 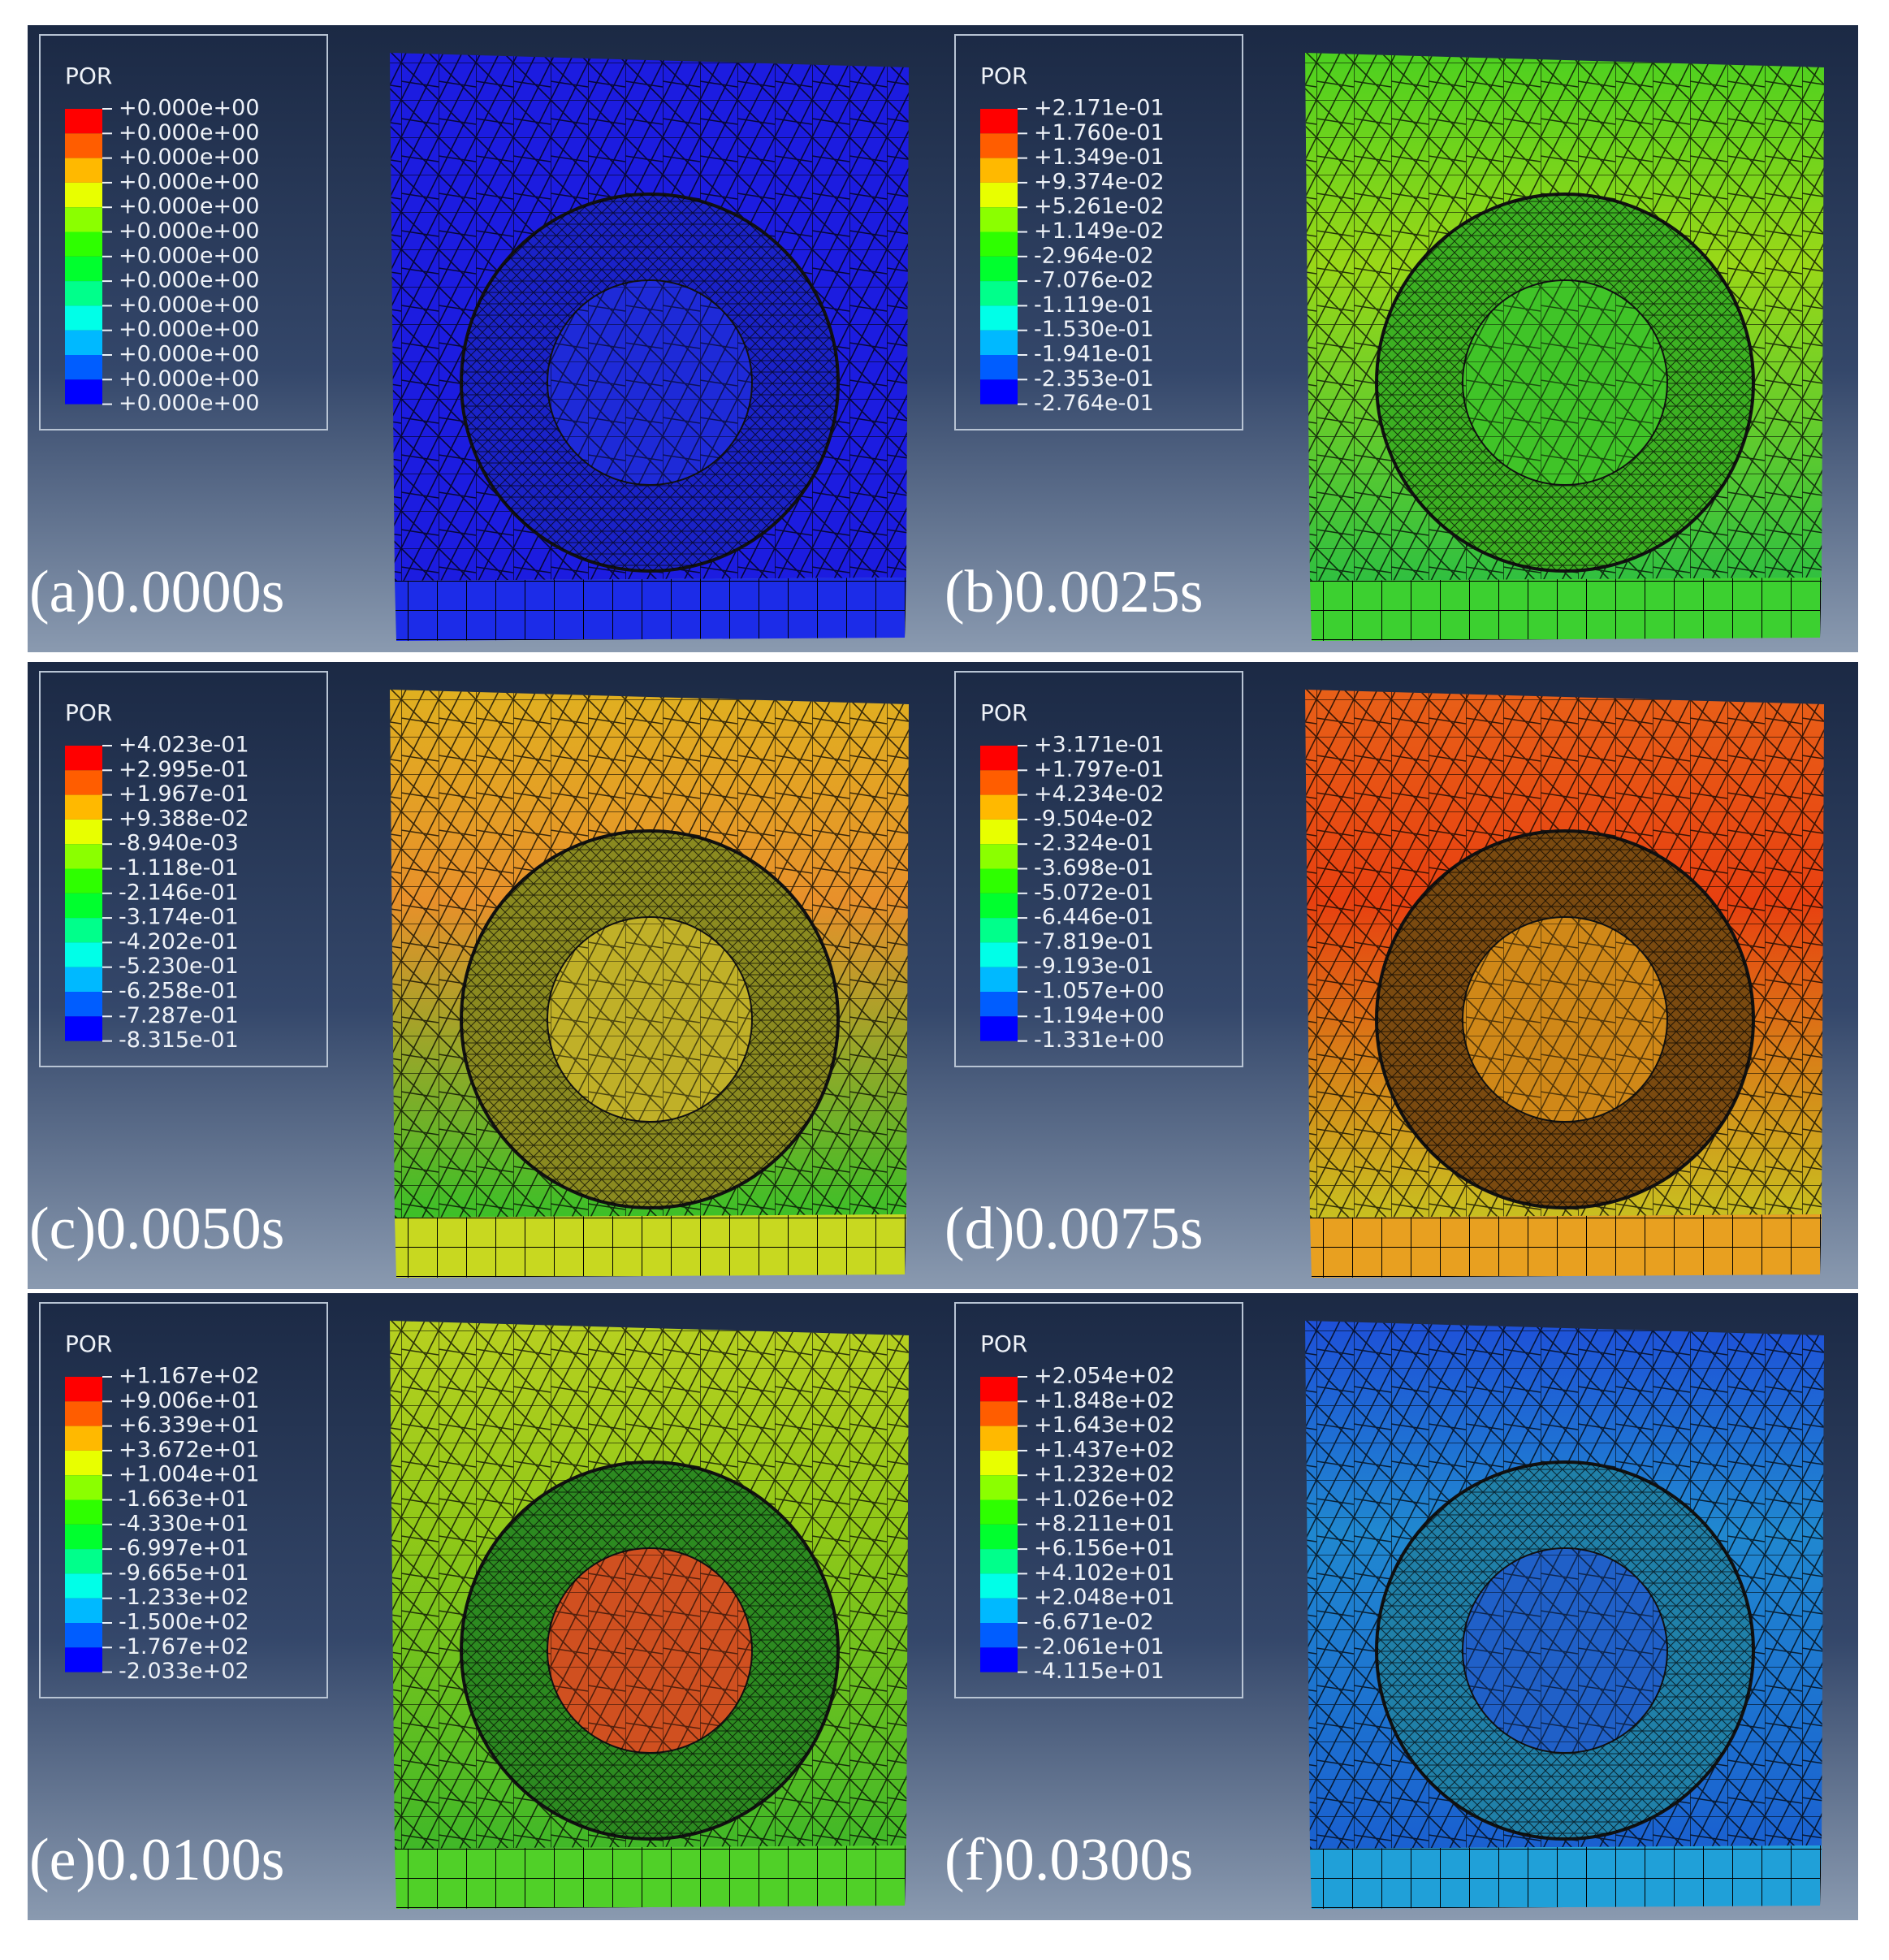 I want to click on legend-label: -1.331e+00, so click(x=1099, y=1040).